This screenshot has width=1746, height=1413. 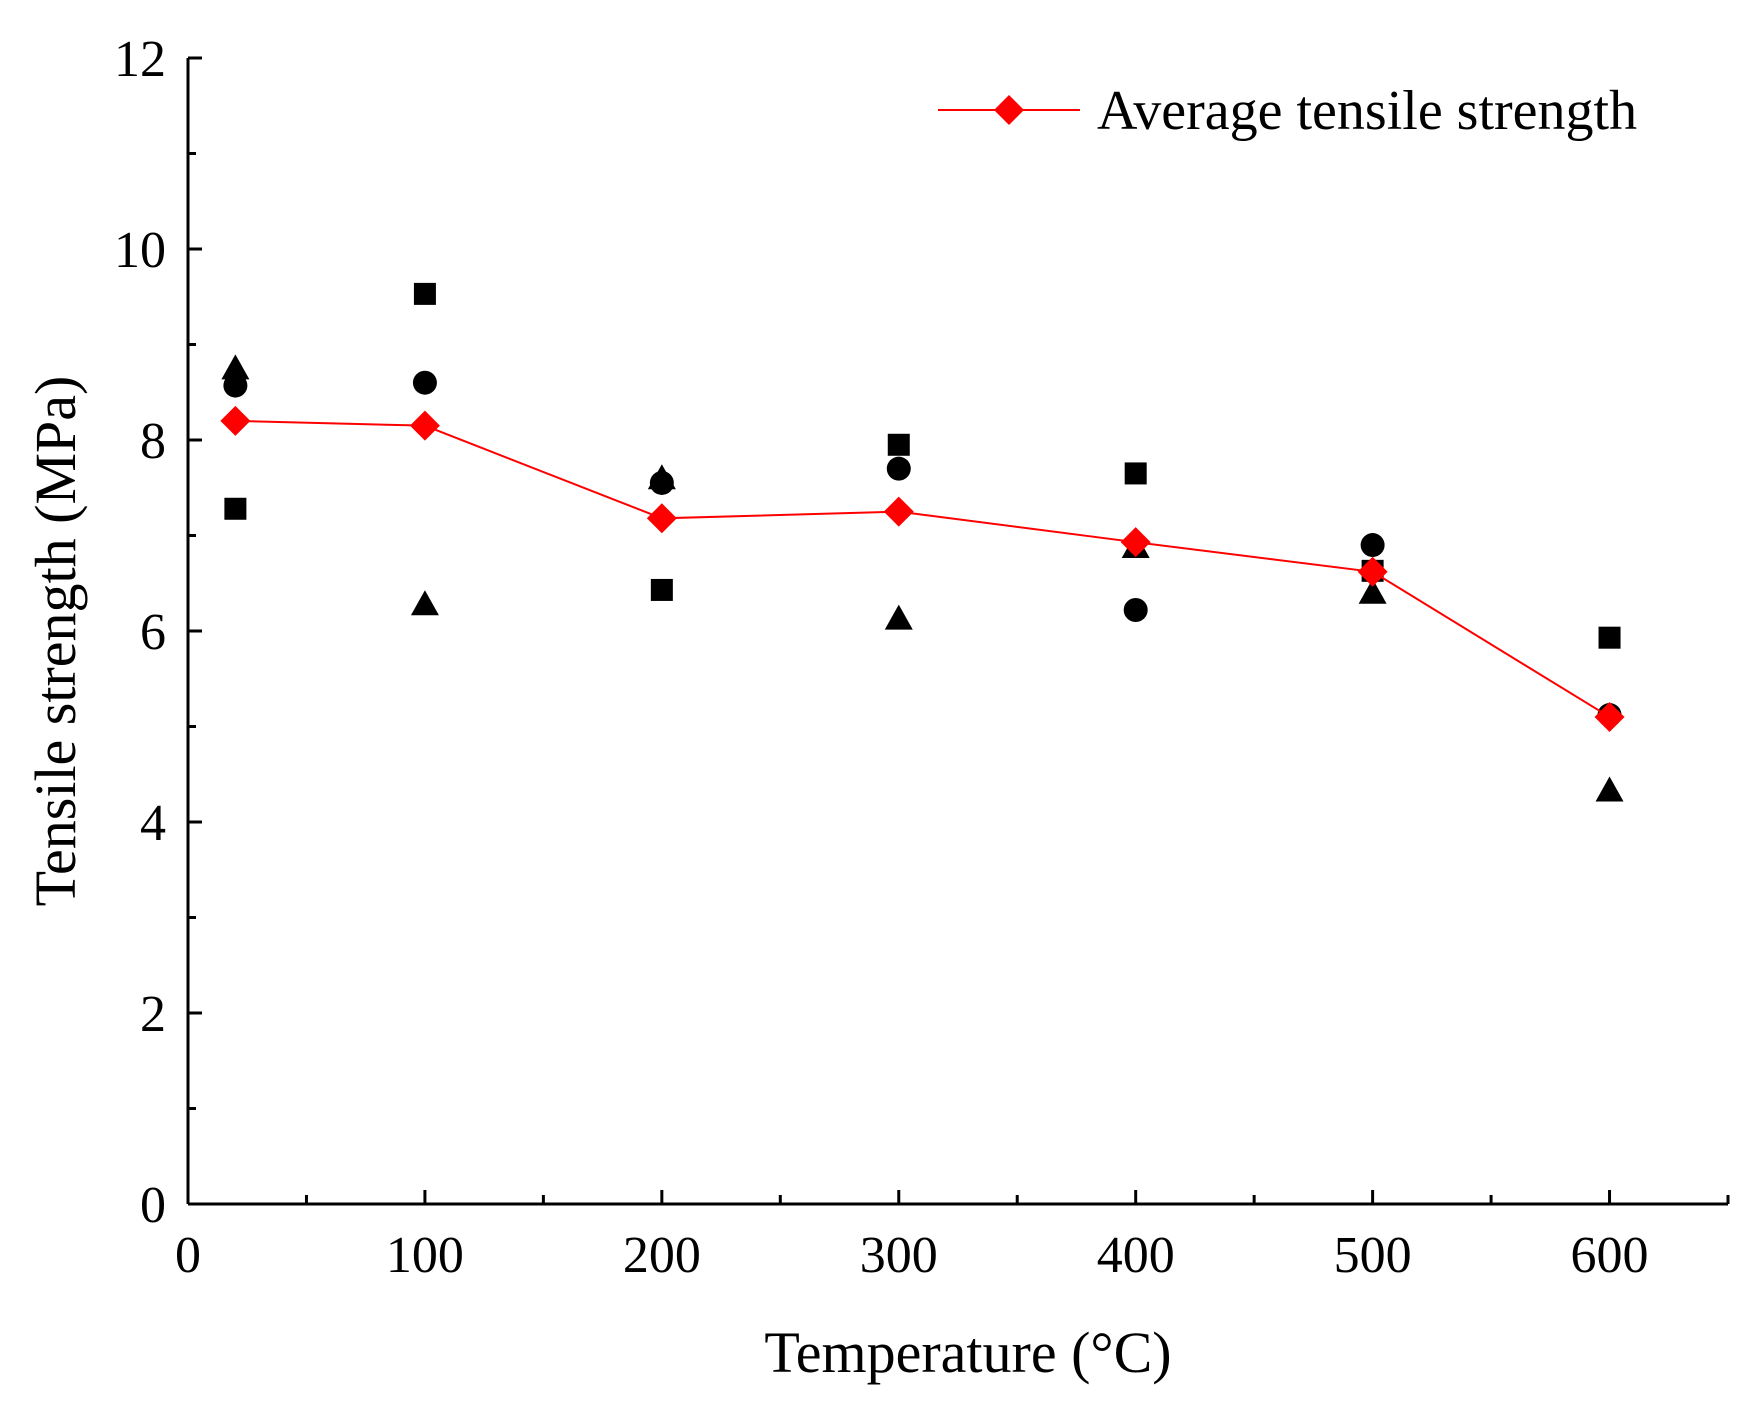 I want to click on y-tick-label: 8, so click(x=153, y=441).